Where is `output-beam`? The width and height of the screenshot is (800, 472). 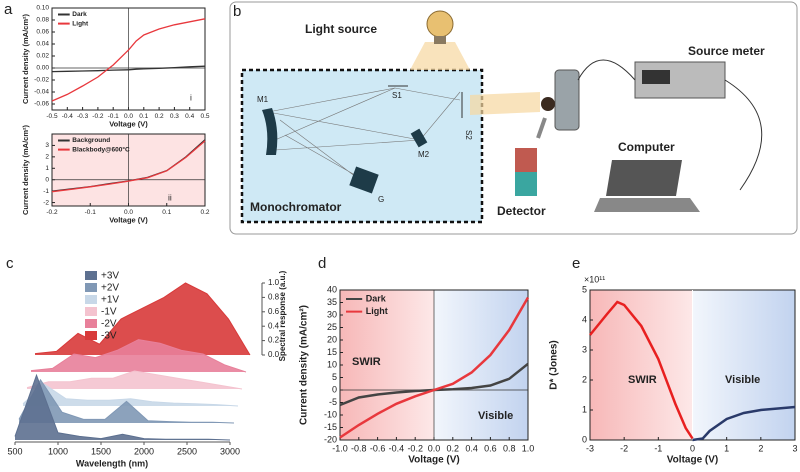 output-beam is located at coordinates (505, 103).